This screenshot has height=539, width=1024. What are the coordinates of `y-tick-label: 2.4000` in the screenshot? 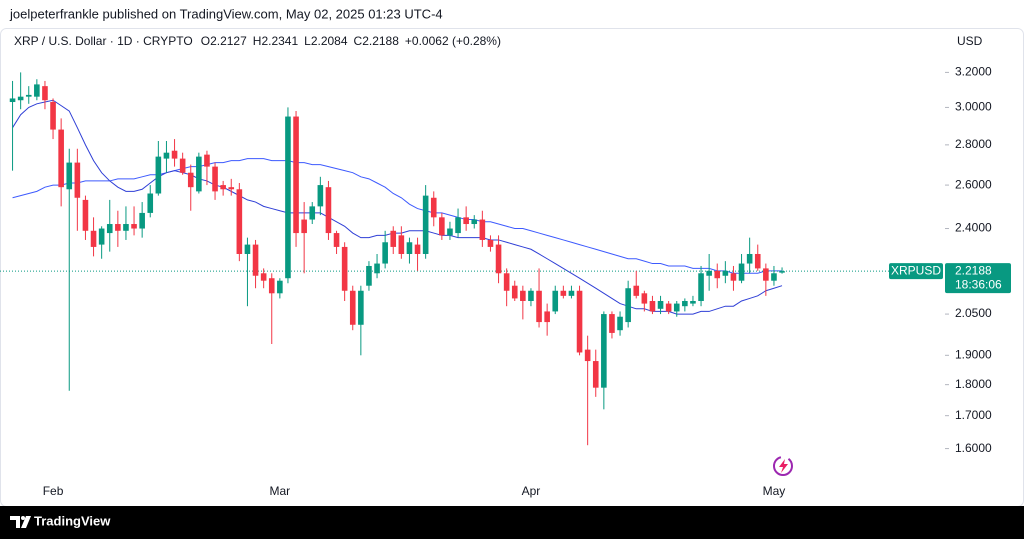 It's located at (973, 228).